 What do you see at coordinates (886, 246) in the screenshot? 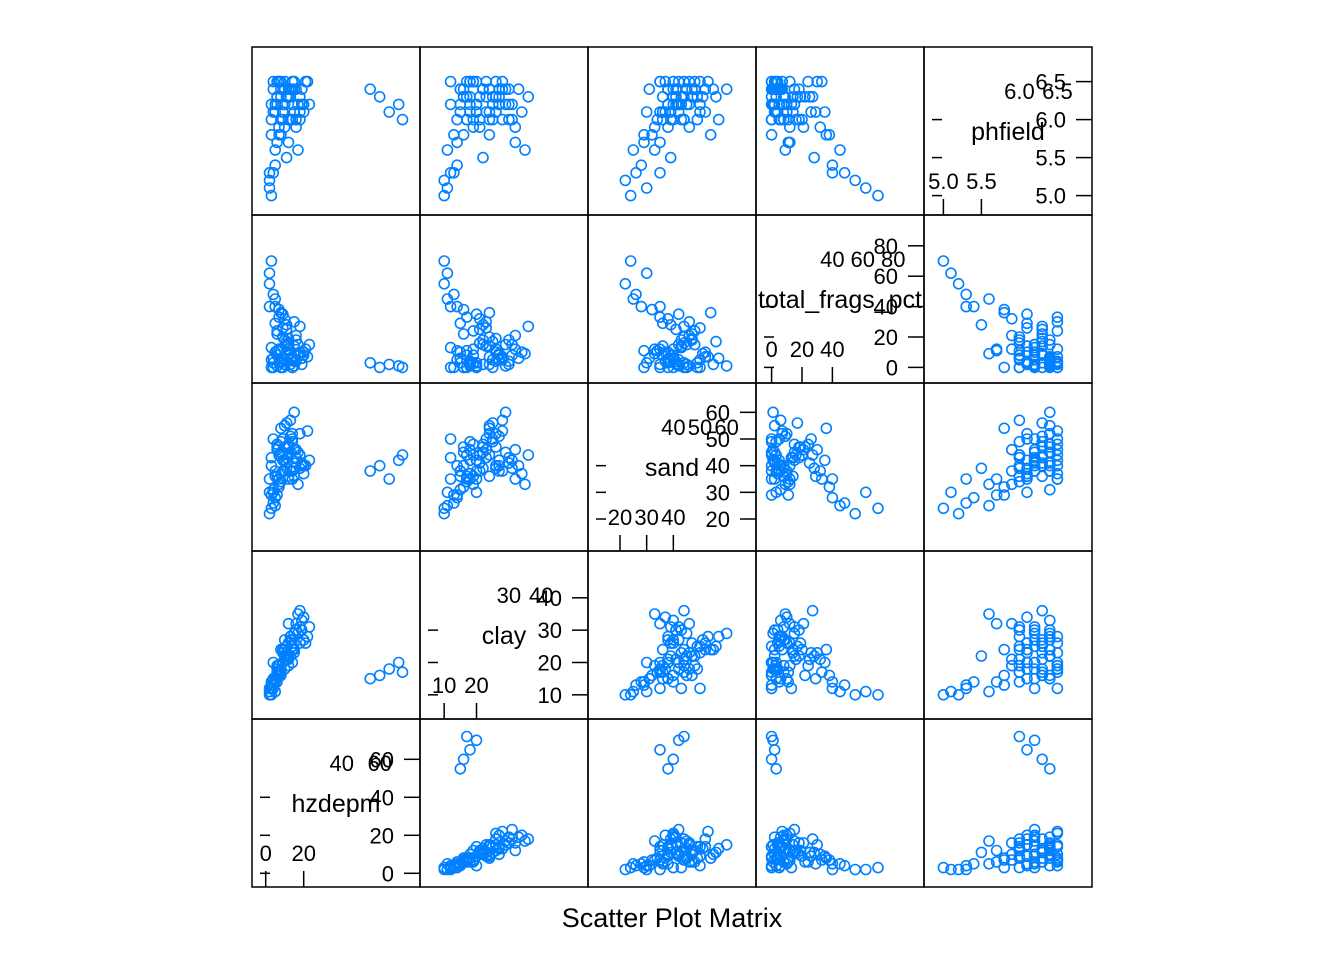
I see `diag-tick-label: 80` at bounding box center [886, 246].